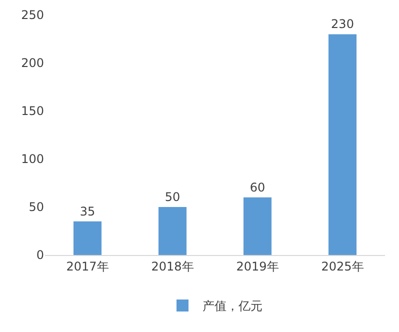 The height and width of the screenshot is (332, 399). I want to click on y-tick-label: 200, so click(32, 63).